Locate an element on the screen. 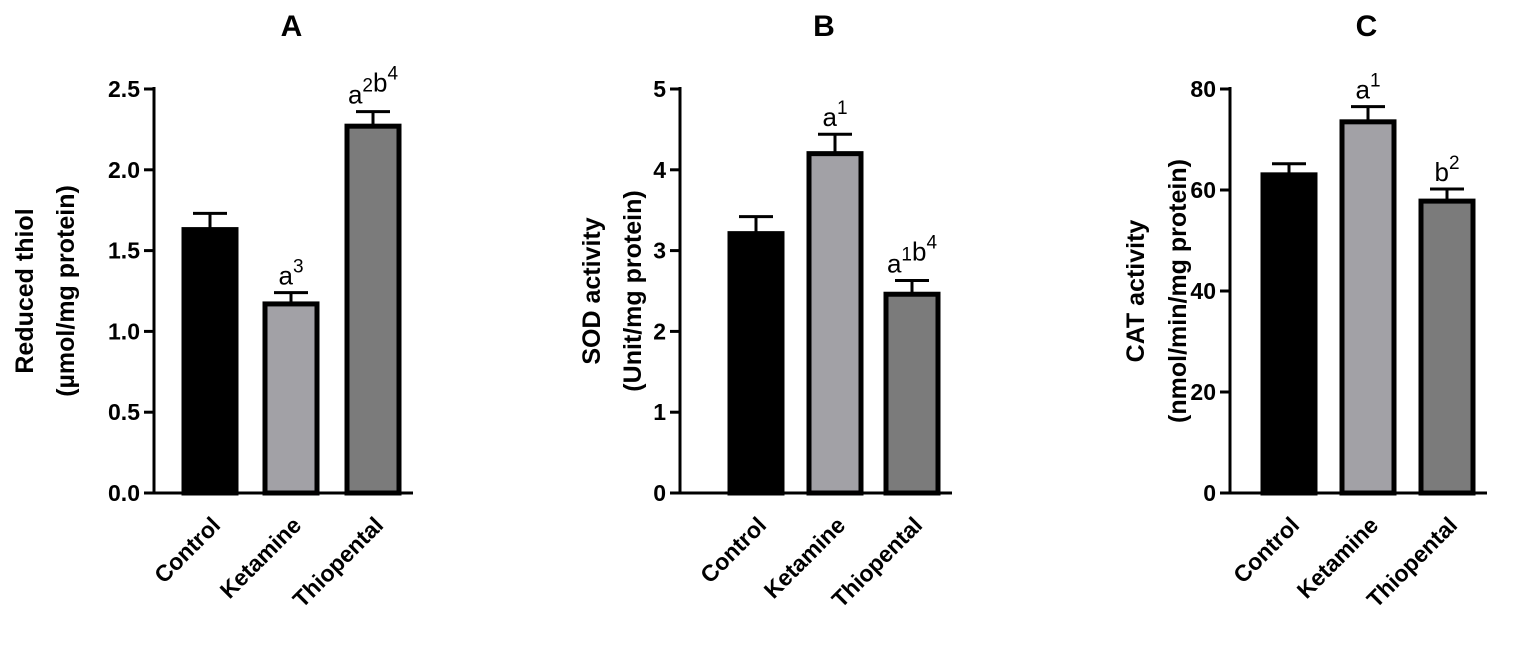 This screenshot has height=646, width=1534. panel-letter: A is located at coordinates (292, 26).